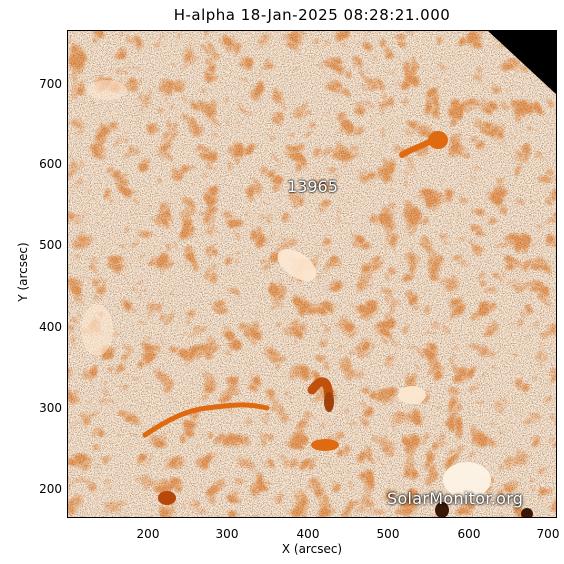  What do you see at coordinates (23, 272) in the screenshot?
I see `y-axis-label: Y (arcsec)` at bounding box center [23, 272].